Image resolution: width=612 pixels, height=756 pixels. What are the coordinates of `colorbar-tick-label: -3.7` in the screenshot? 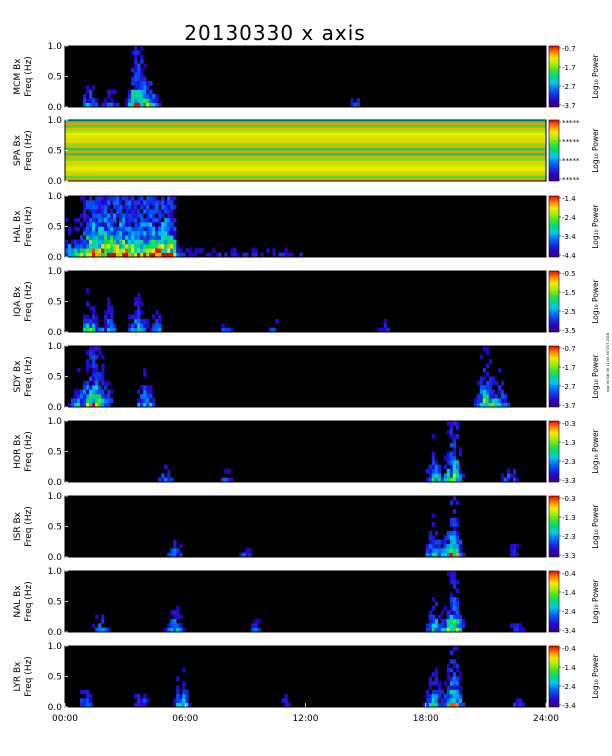 It's located at (569, 406).